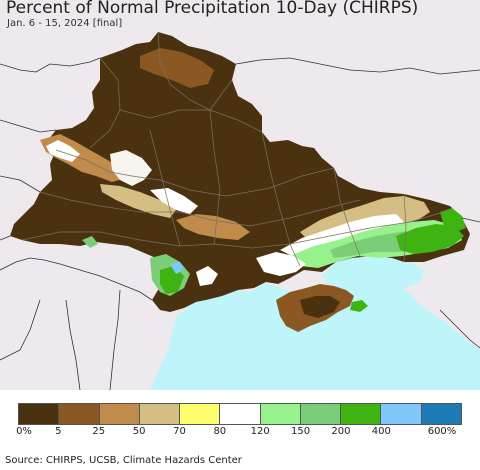 The height and width of the screenshot is (470, 480). I want to click on legend-tick-label: 120, so click(260, 431).